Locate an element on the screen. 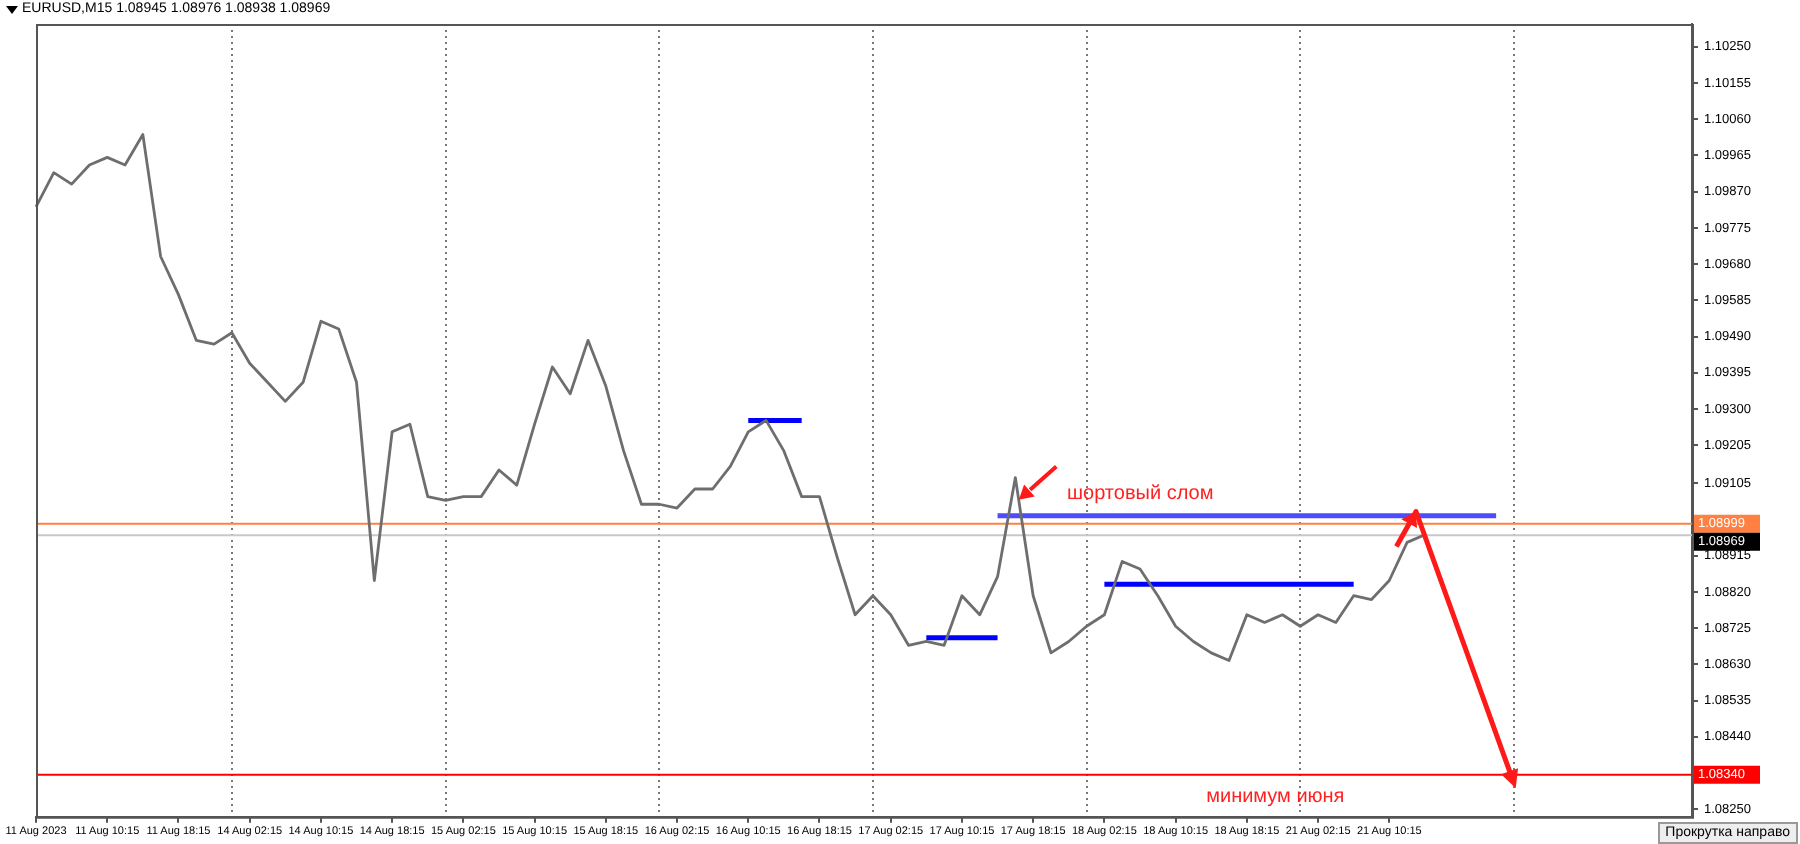 This screenshot has width=1800, height=844. annotation: шортовый слом is located at coordinates (1140, 494).